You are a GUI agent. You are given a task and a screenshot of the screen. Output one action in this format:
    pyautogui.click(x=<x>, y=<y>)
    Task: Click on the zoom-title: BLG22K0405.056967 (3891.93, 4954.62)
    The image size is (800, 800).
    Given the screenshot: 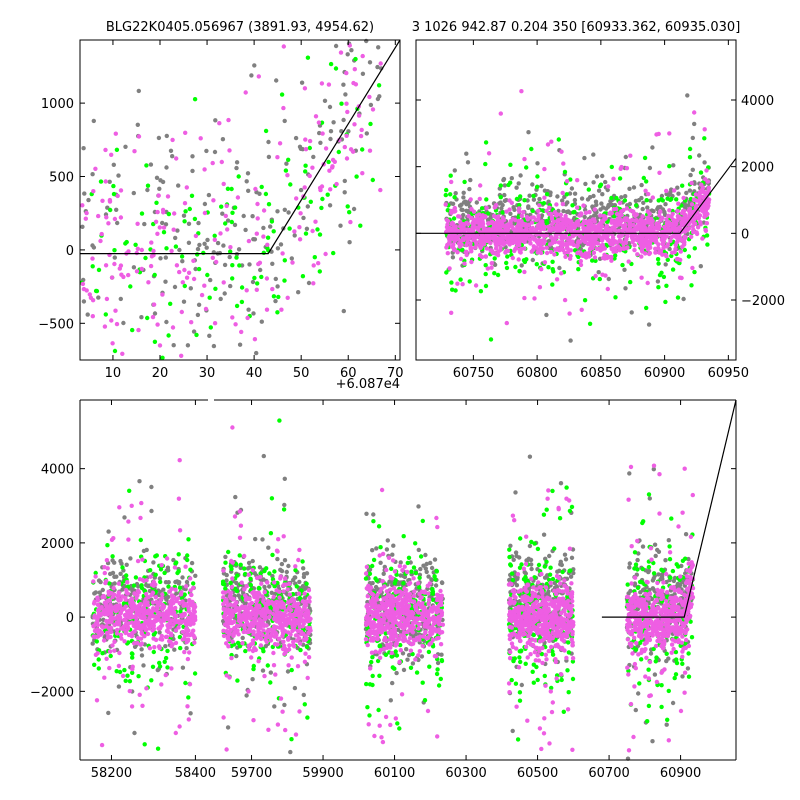 What is the action you would take?
    pyautogui.click(x=240, y=27)
    